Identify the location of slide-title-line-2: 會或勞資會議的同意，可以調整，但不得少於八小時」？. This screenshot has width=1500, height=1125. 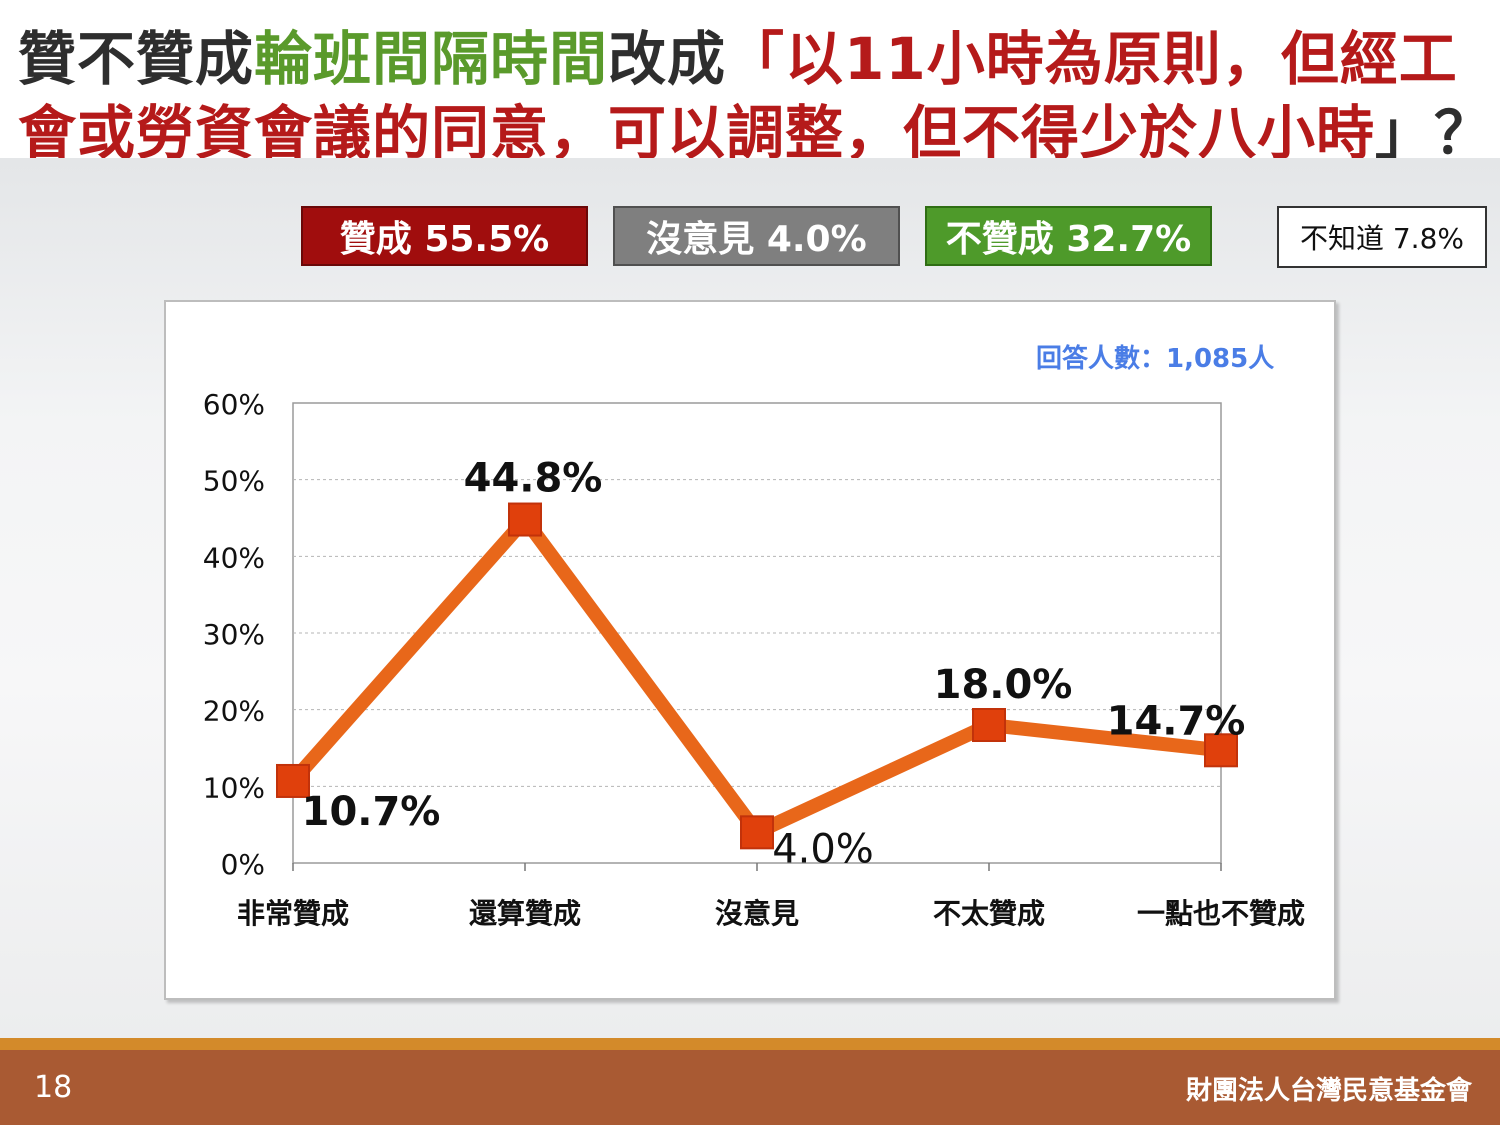
(755, 128).